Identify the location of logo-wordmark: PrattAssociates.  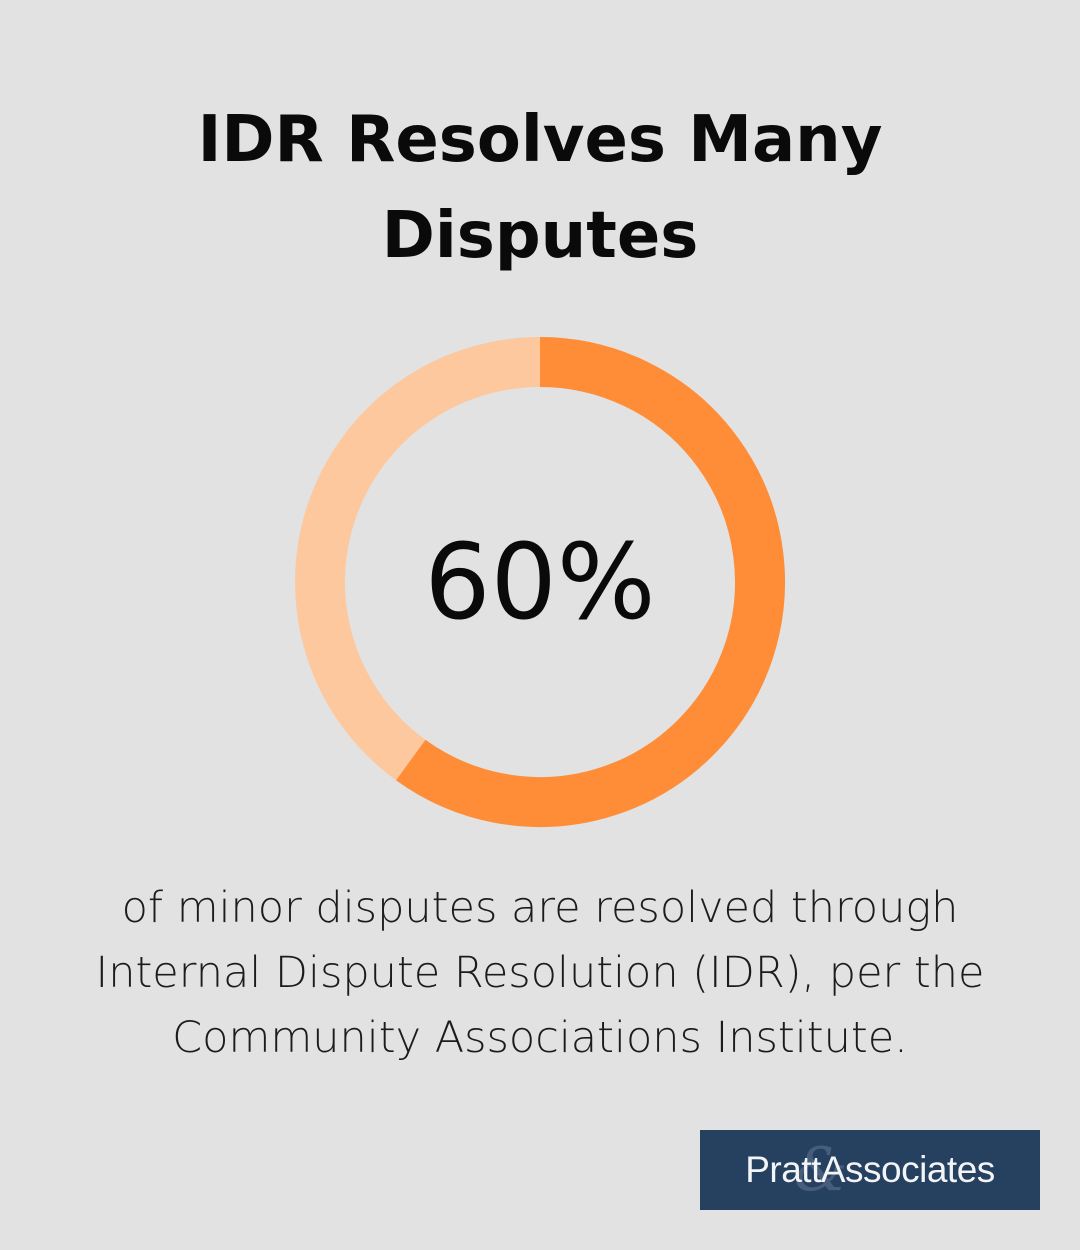
(870, 1169).